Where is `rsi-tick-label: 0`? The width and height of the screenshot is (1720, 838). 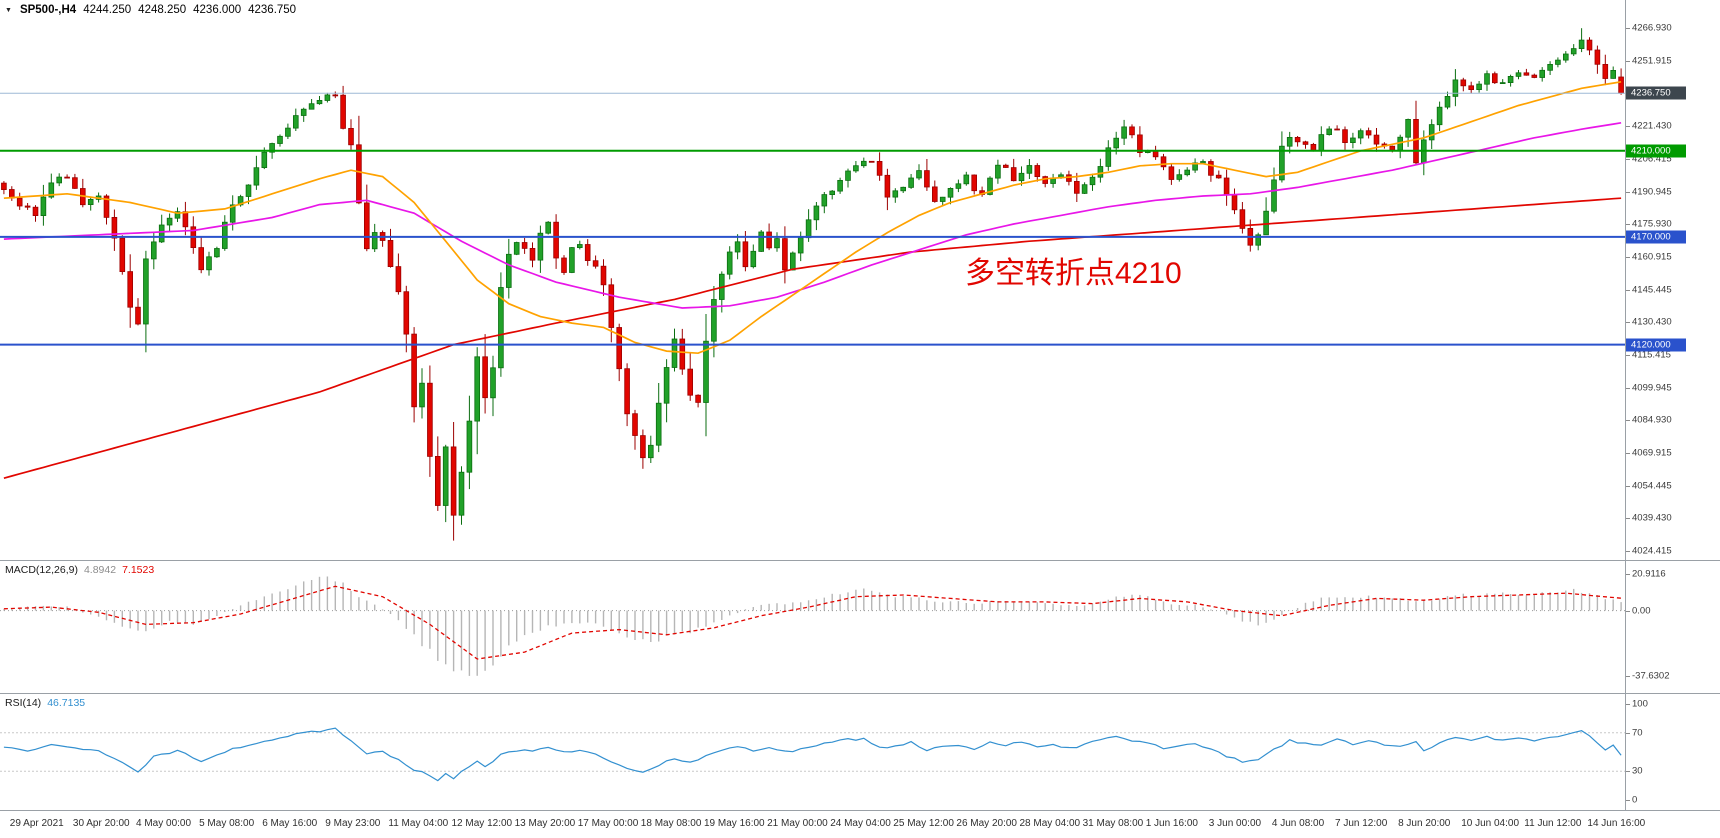
rsi-tick-label: 0 is located at coordinates (1635, 800).